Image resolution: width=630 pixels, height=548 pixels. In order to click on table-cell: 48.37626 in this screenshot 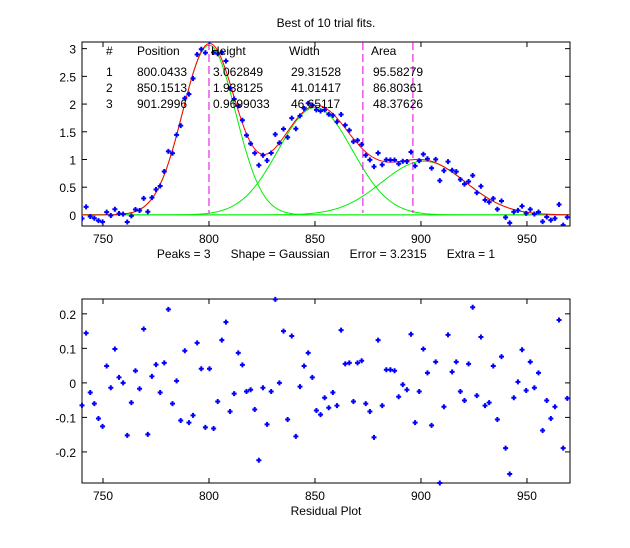, I will do `click(398, 104)`.